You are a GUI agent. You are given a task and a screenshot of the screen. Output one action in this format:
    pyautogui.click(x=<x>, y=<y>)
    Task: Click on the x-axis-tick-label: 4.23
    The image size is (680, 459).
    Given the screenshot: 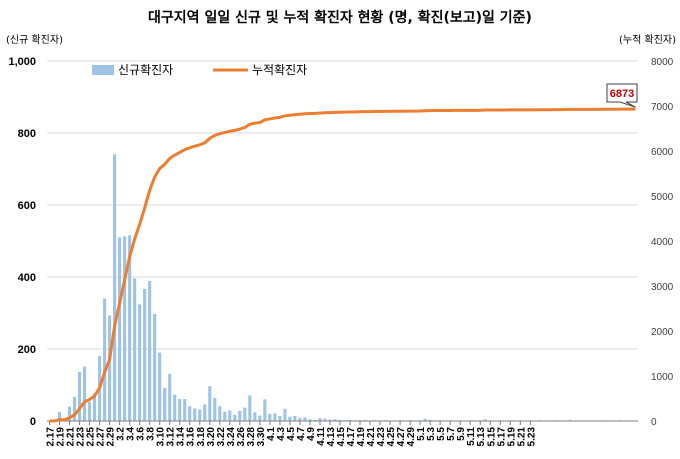 What is the action you would take?
    pyautogui.click(x=381, y=437)
    